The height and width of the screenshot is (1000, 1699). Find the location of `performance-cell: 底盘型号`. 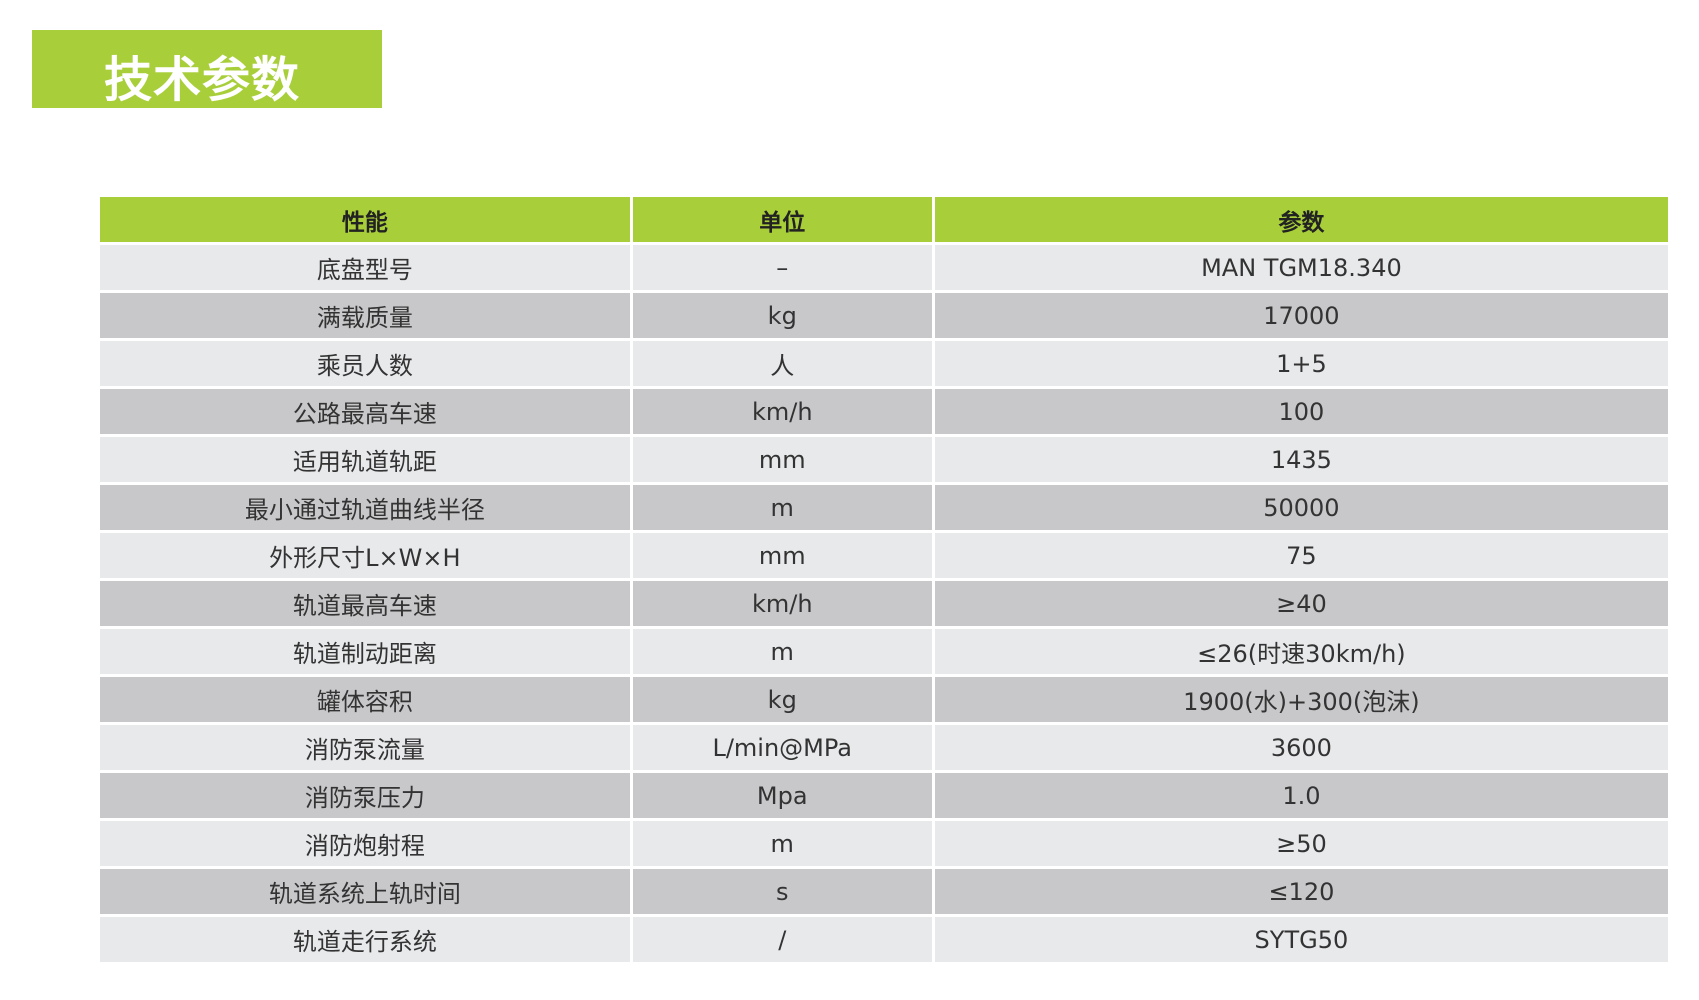

performance-cell: 底盘型号 is located at coordinates (365, 267).